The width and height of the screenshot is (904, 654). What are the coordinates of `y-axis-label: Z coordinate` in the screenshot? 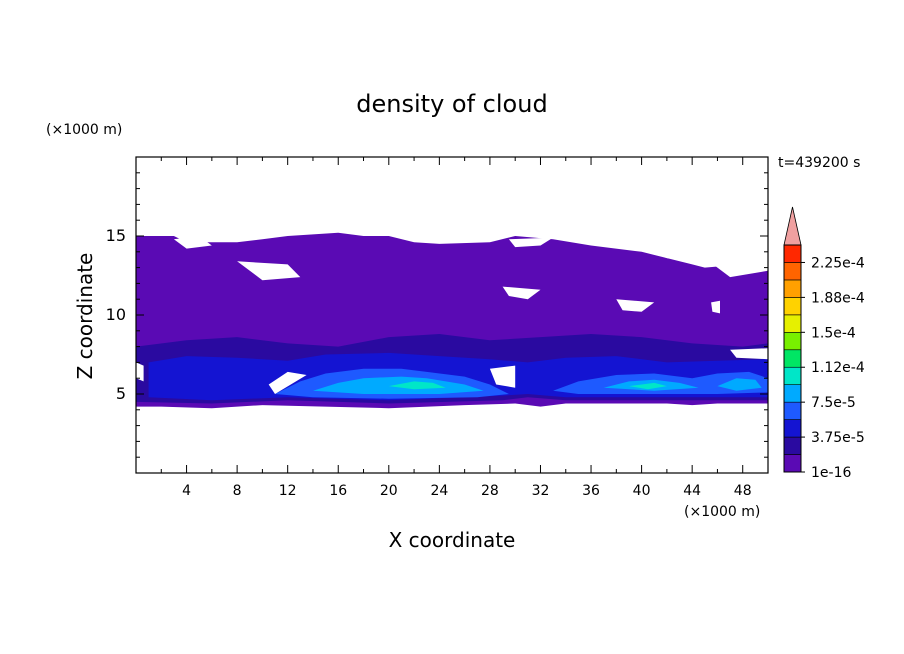 It's located at (85, 316).